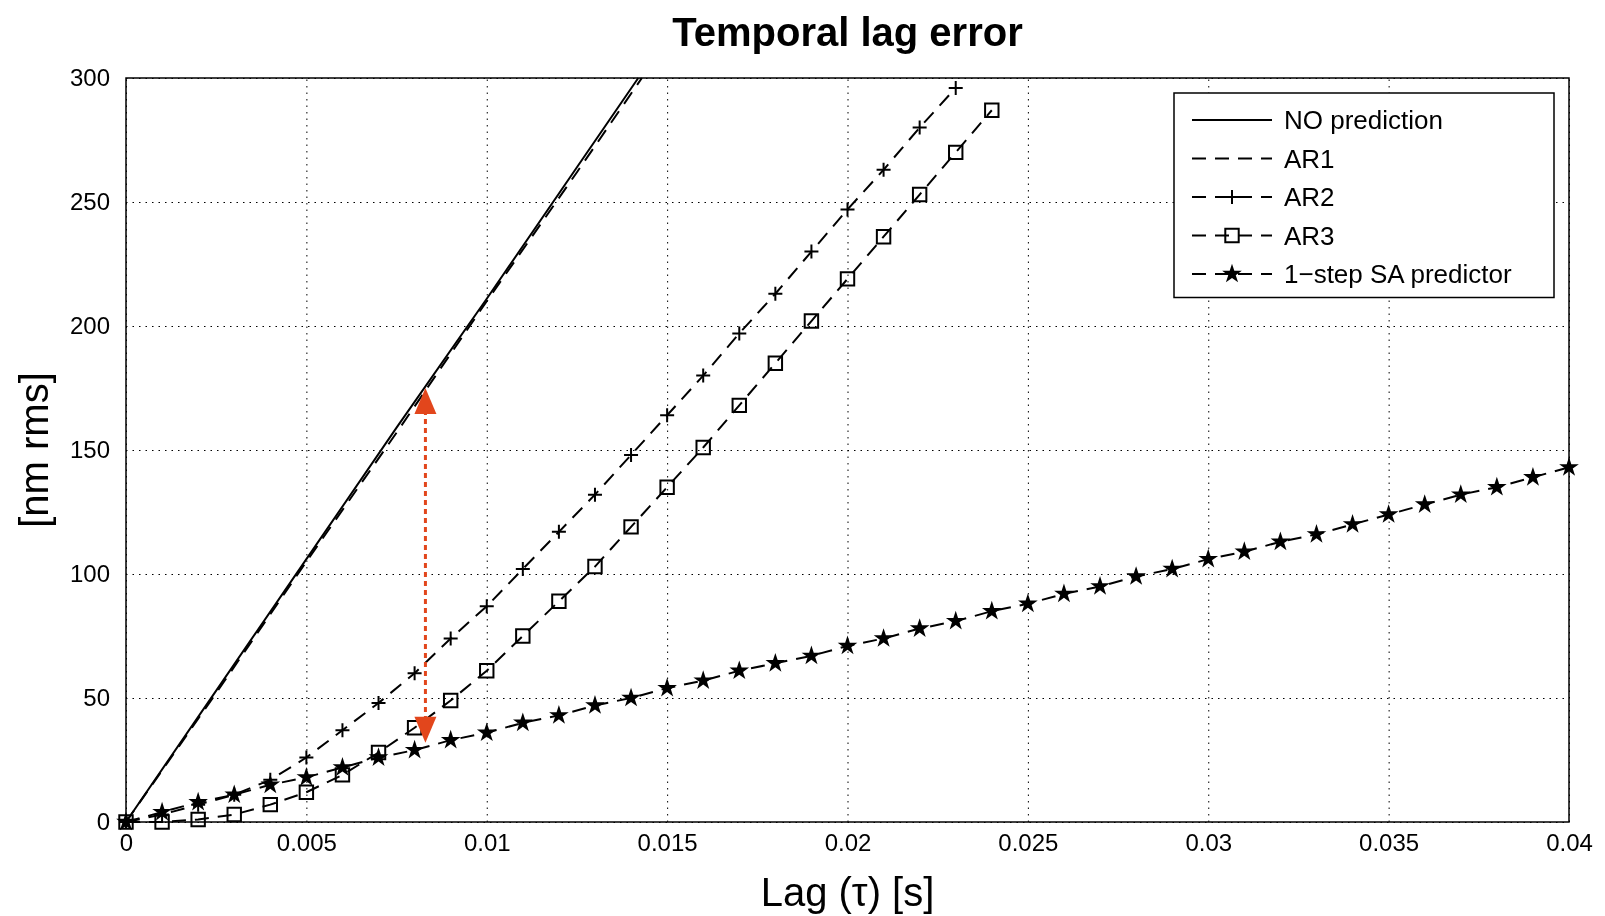 The width and height of the screenshot is (1605, 916). What do you see at coordinates (667, 843) in the screenshot?
I see `x-tick-label: 0.015` at bounding box center [667, 843].